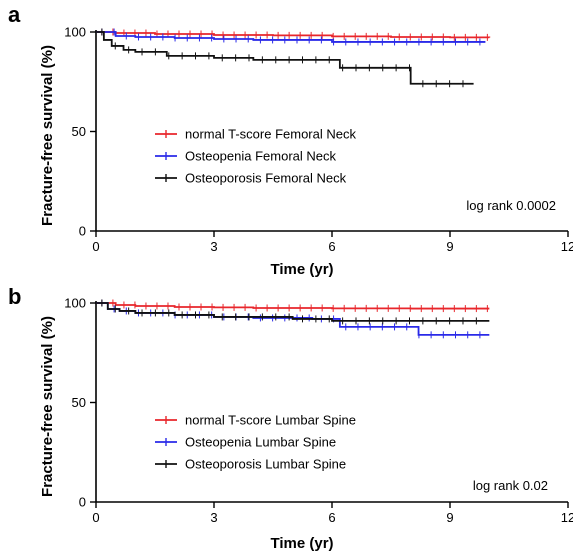 The width and height of the screenshot is (573, 554). I want to click on series-1: normal T-score Femoral Neck, so click(293, 85).